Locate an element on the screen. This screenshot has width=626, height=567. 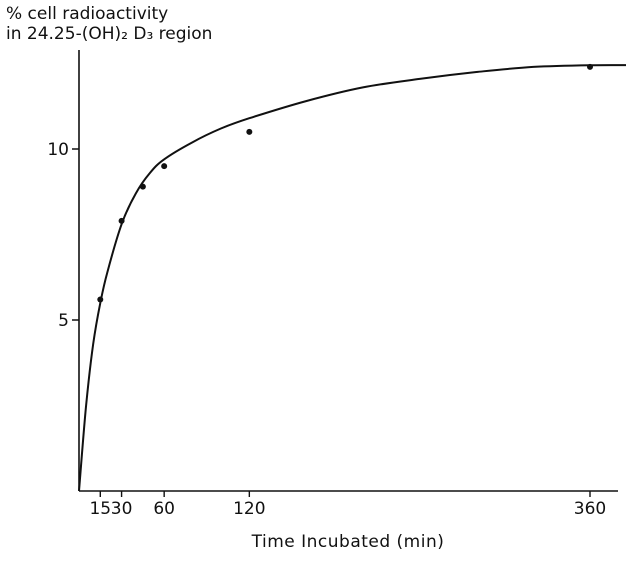
x-tick-label: 360 is located at coordinates (590, 509).